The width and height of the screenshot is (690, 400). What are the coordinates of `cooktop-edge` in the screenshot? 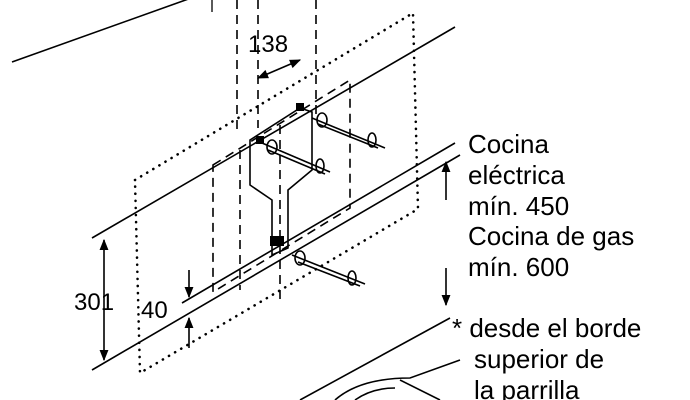 It's located at (380, 358).